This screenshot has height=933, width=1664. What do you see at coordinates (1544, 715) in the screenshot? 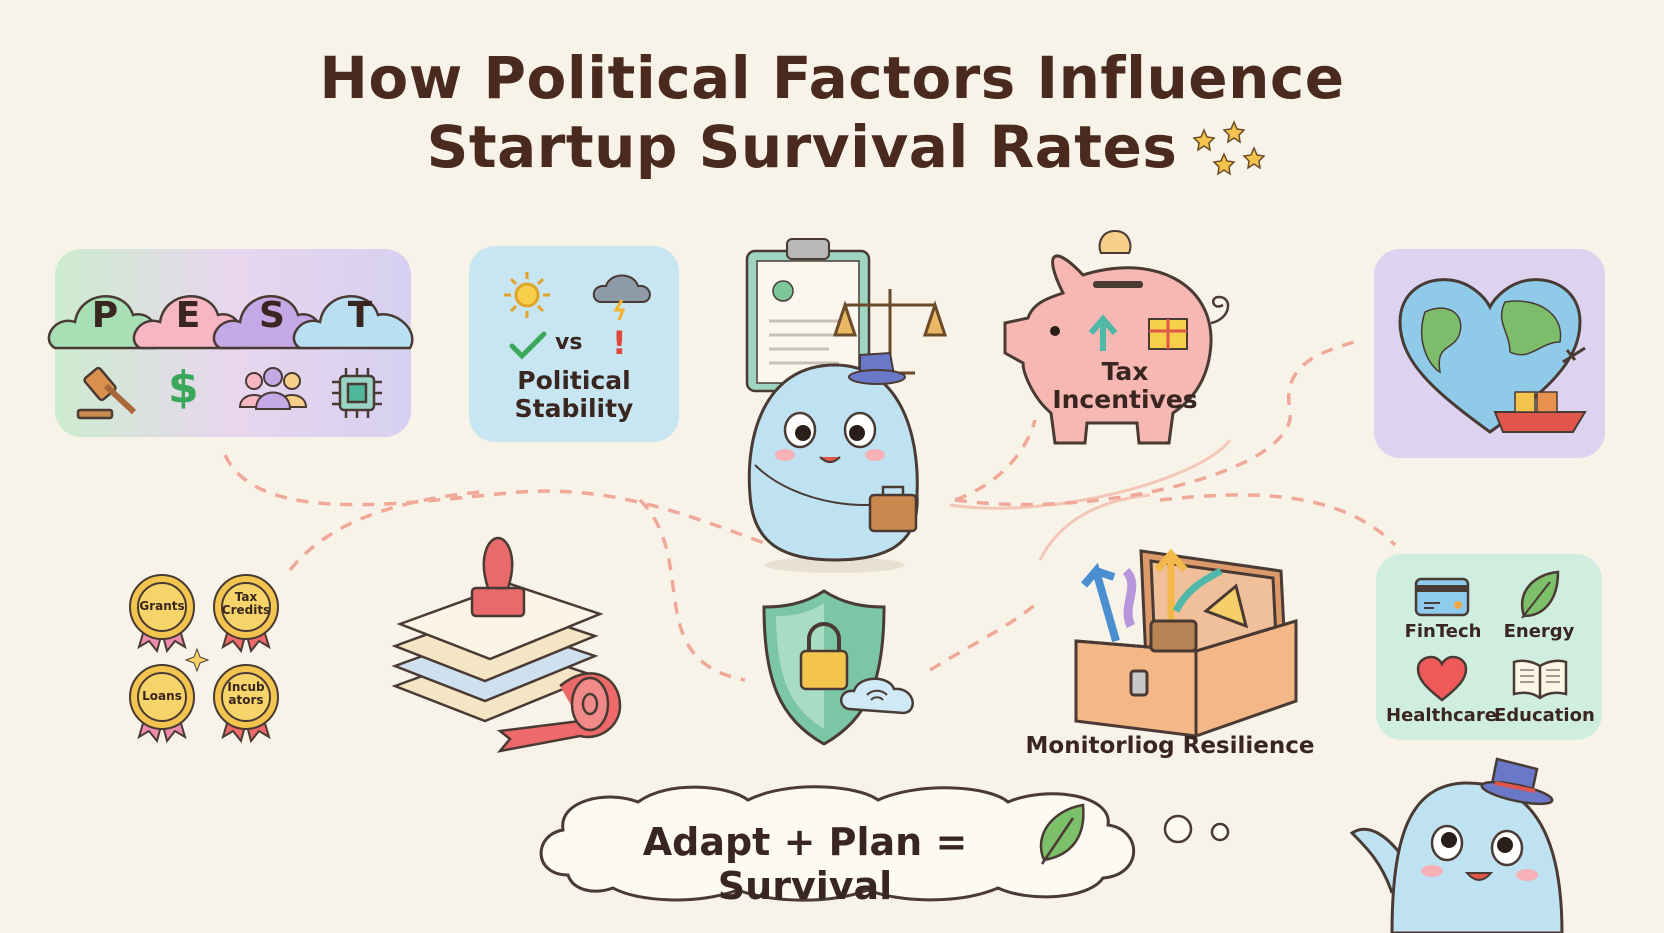
I see `sector-education: Education` at bounding box center [1544, 715].